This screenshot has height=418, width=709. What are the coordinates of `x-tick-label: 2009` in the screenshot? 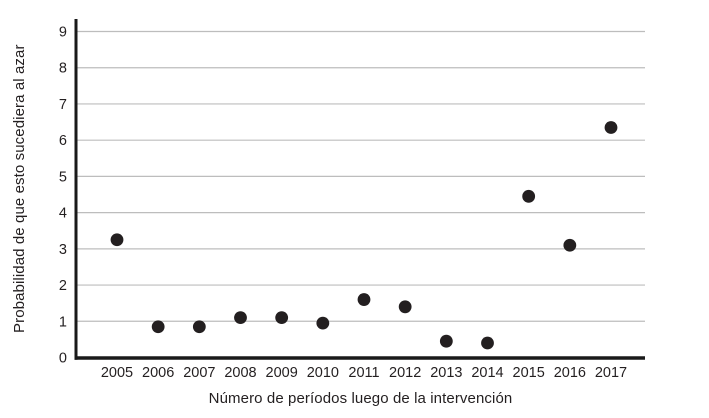 It's located at (282, 373).